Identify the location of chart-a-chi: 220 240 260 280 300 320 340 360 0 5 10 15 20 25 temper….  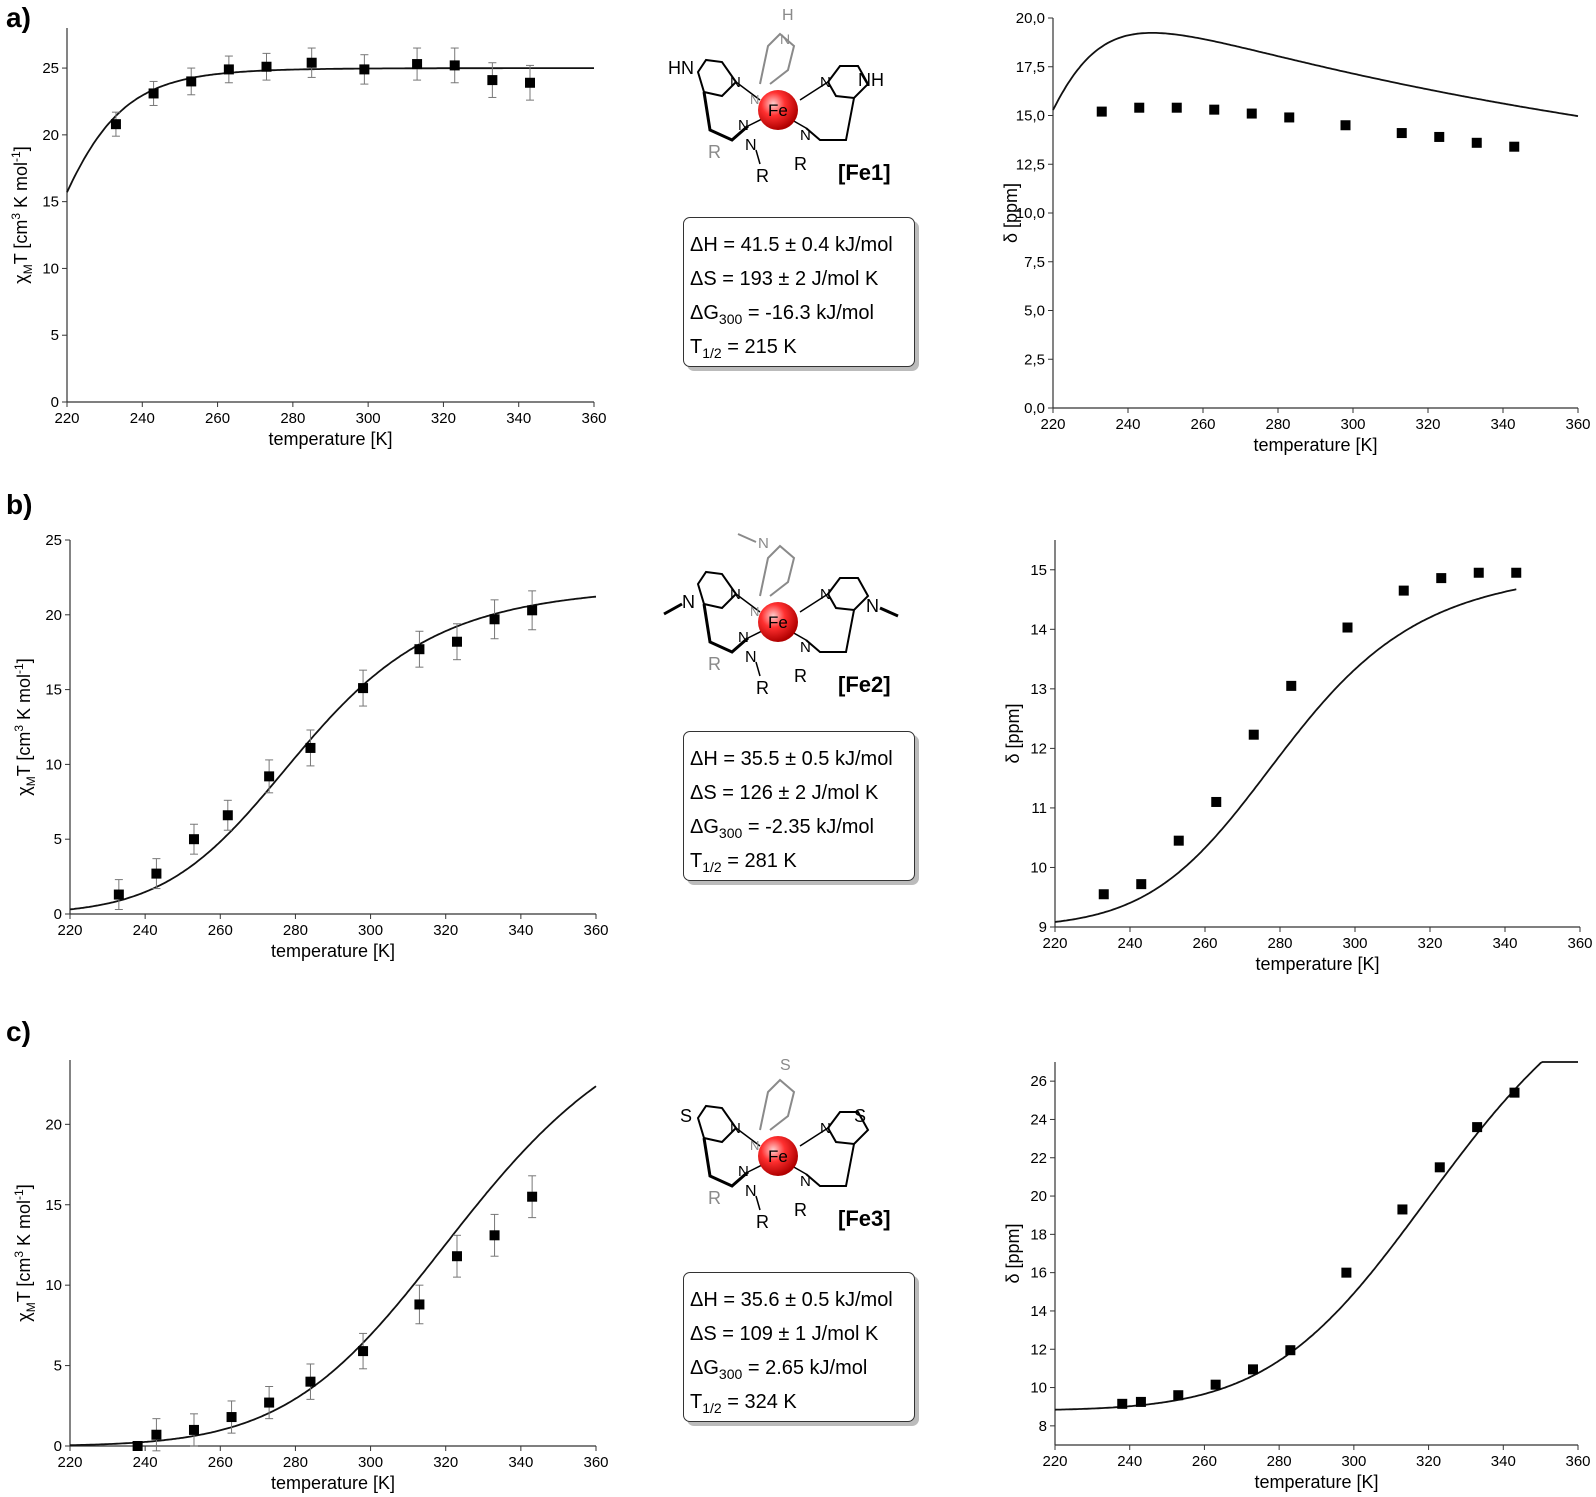
(308, 238).